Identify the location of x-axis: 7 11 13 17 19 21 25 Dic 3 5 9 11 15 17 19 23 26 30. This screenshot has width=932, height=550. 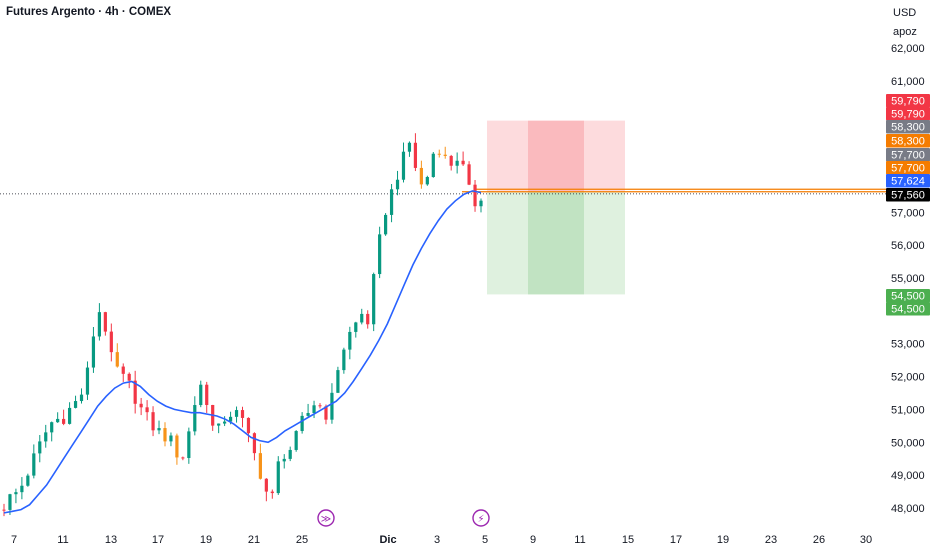
(441, 540).